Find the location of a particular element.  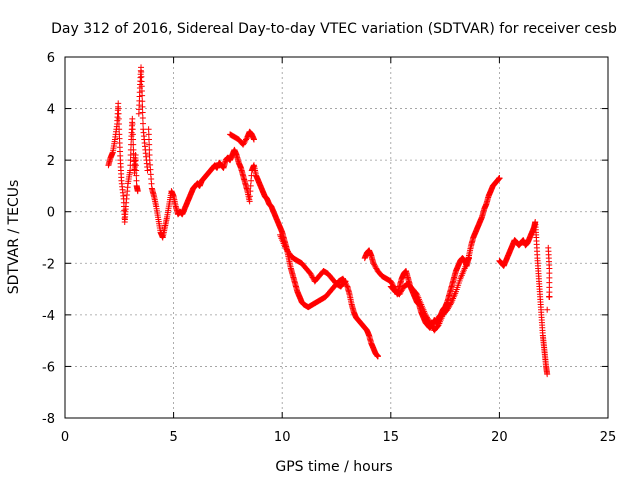

y-tick-label: 6 is located at coordinates (51, 58).